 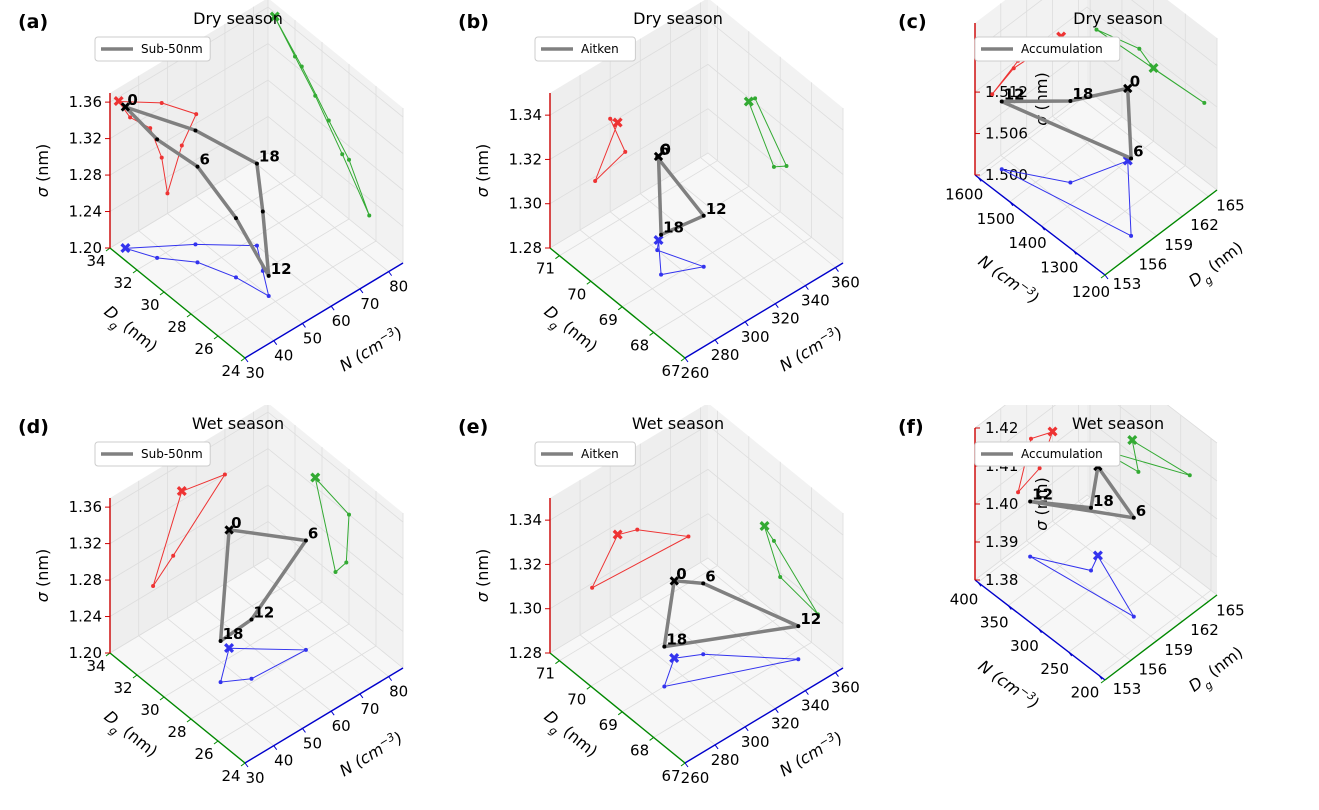 I want to click on n-axis-label: N (cm−3), so click(x=1009, y=684).